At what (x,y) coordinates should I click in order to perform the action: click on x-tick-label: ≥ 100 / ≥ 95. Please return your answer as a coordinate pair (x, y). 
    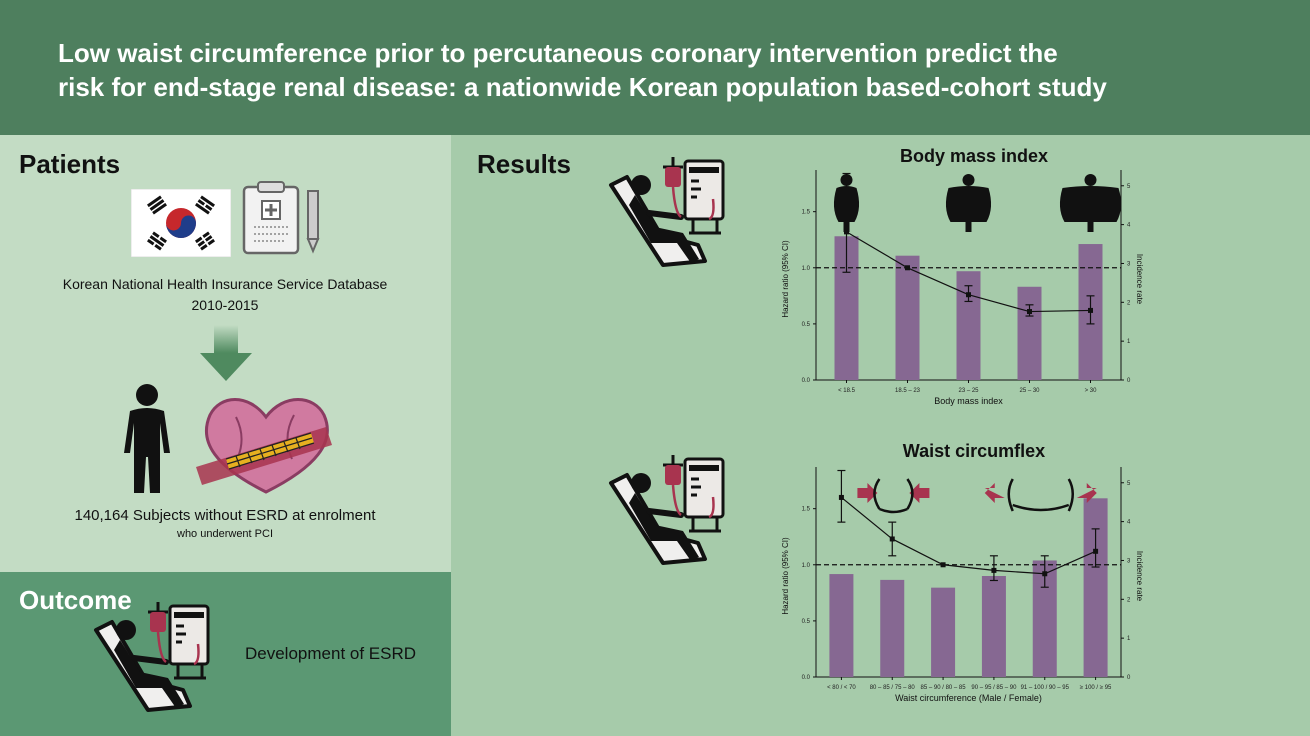
    Looking at the image, I should click on (1096, 688).